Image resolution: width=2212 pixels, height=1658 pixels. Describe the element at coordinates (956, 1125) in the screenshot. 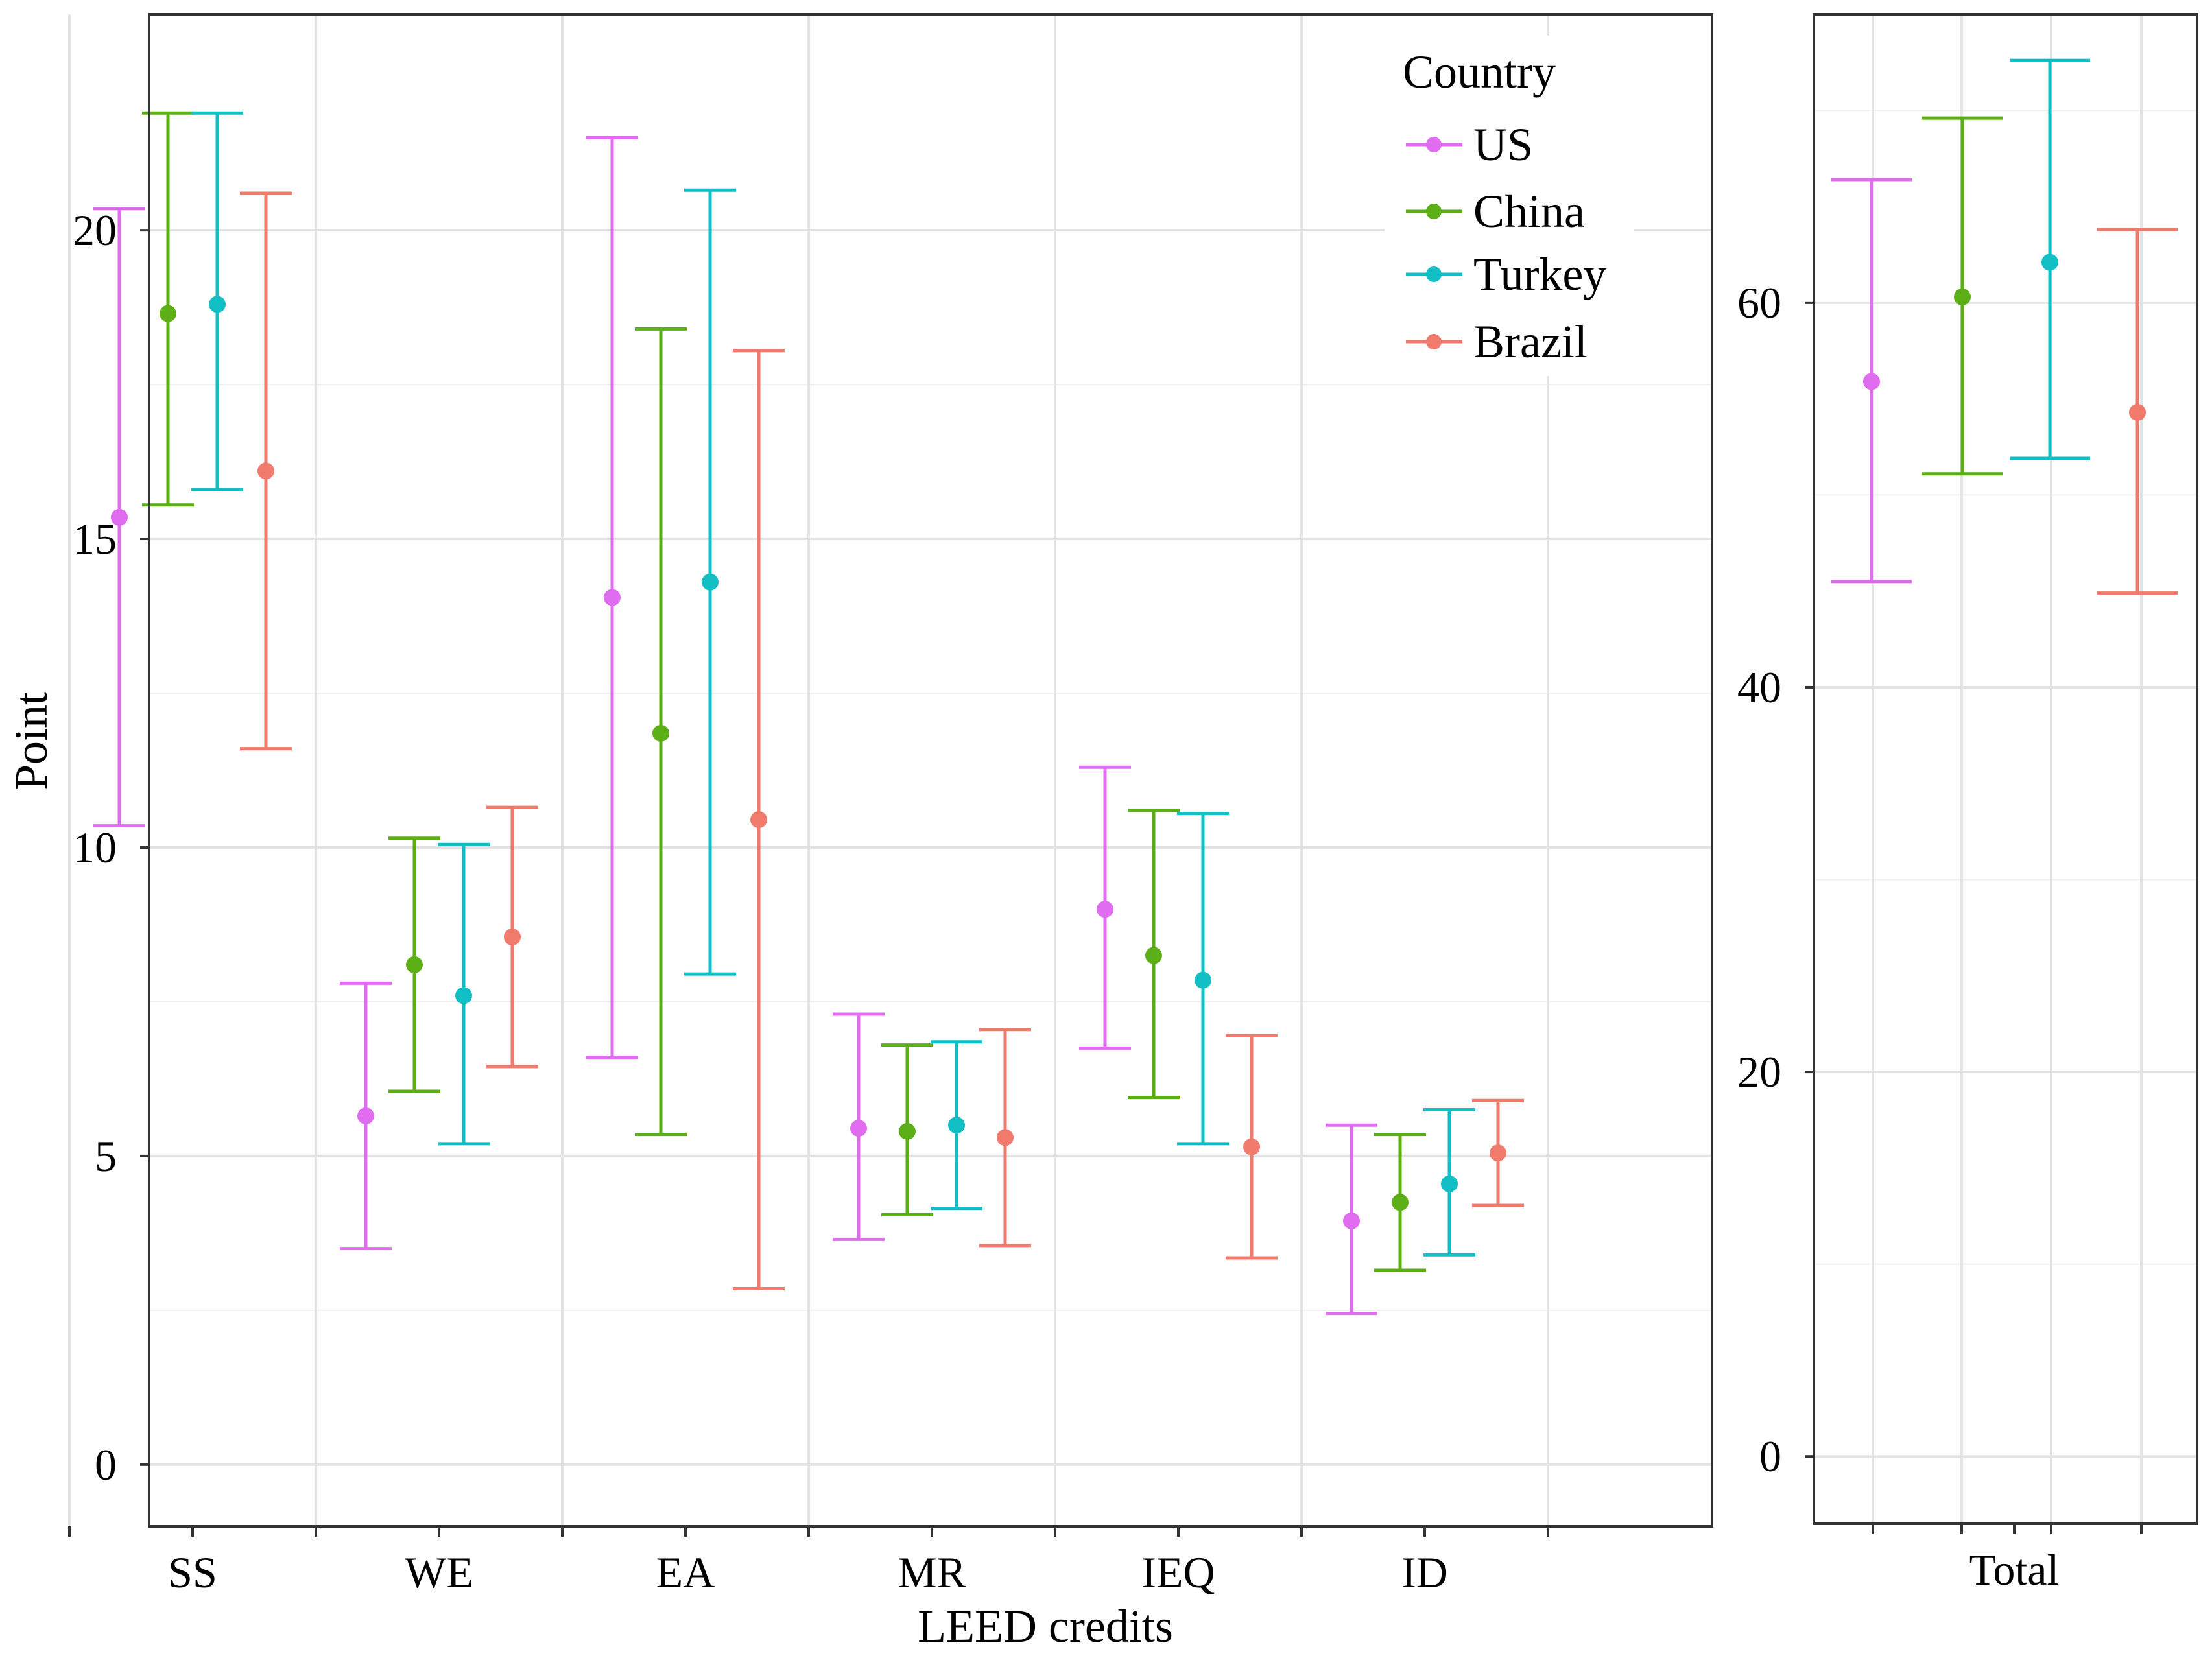

I see `point-turkey-mr` at that location.